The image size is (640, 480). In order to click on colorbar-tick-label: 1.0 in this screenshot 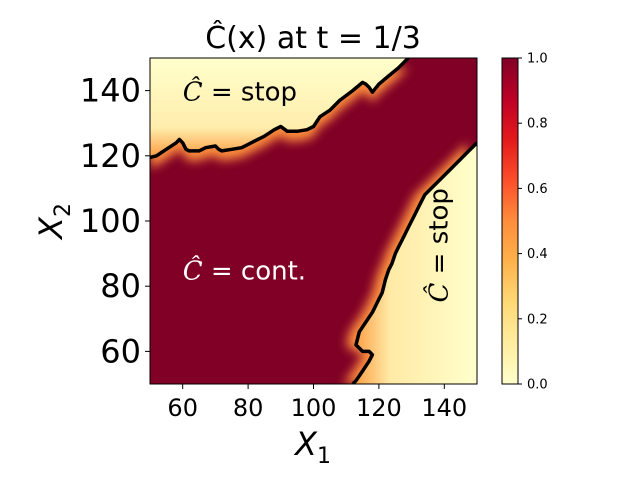, I will do `click(537, 59)`.